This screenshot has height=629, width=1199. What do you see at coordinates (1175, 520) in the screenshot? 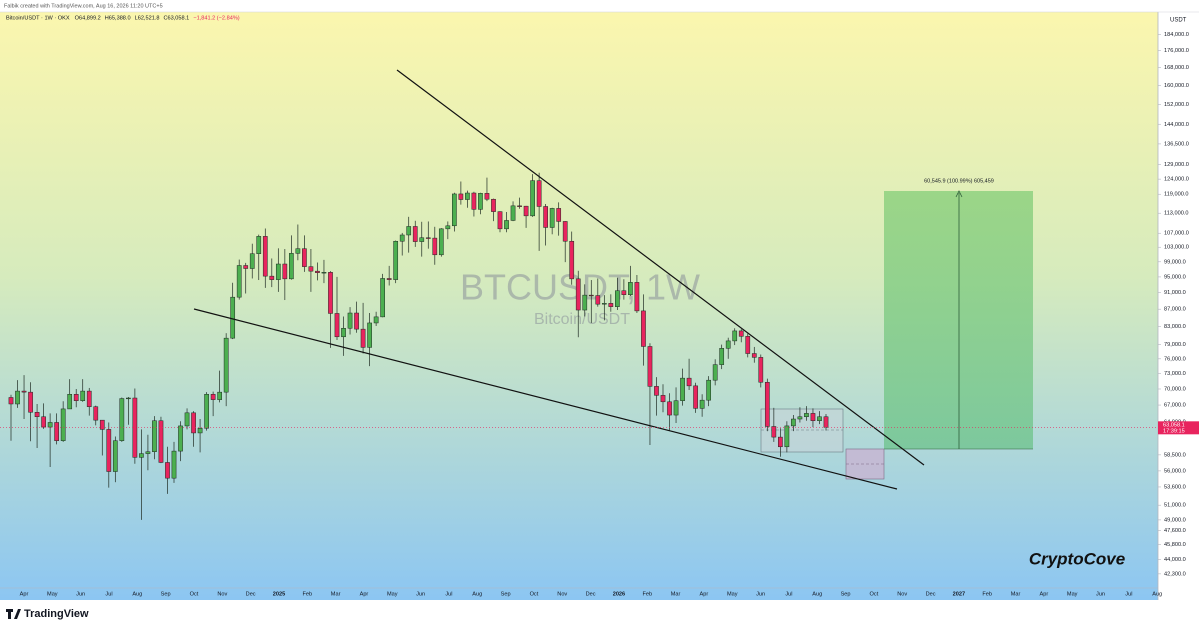
I see `y-tick-label: 49,000.0` at bounding box center [1175, 520].